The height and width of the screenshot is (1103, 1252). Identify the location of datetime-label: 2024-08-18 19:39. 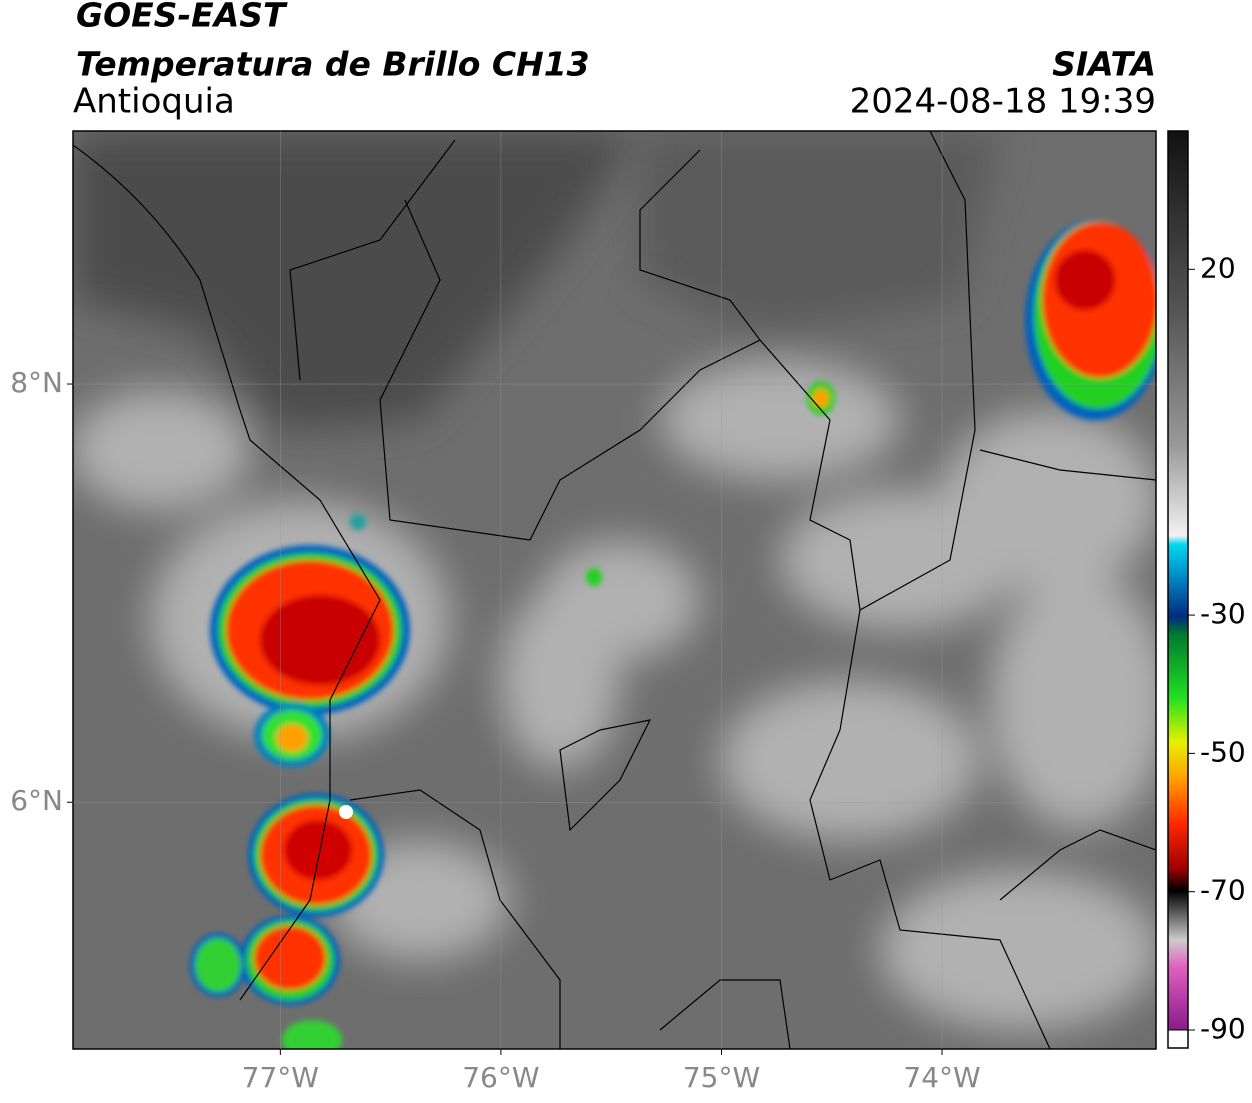
(1003, 102).